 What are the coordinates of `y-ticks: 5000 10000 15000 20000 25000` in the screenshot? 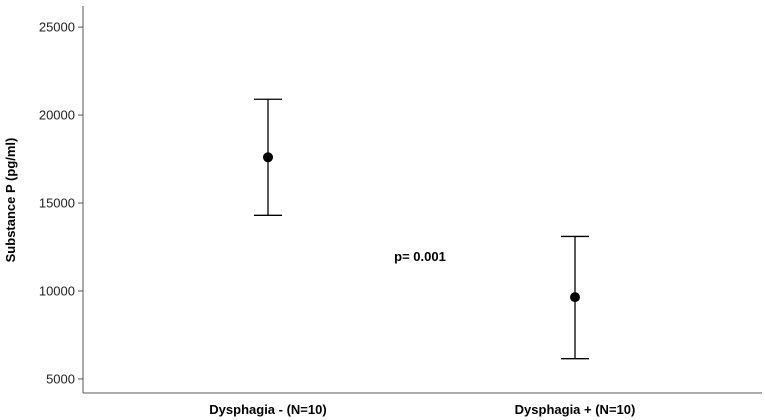 It's located at (61, 203).